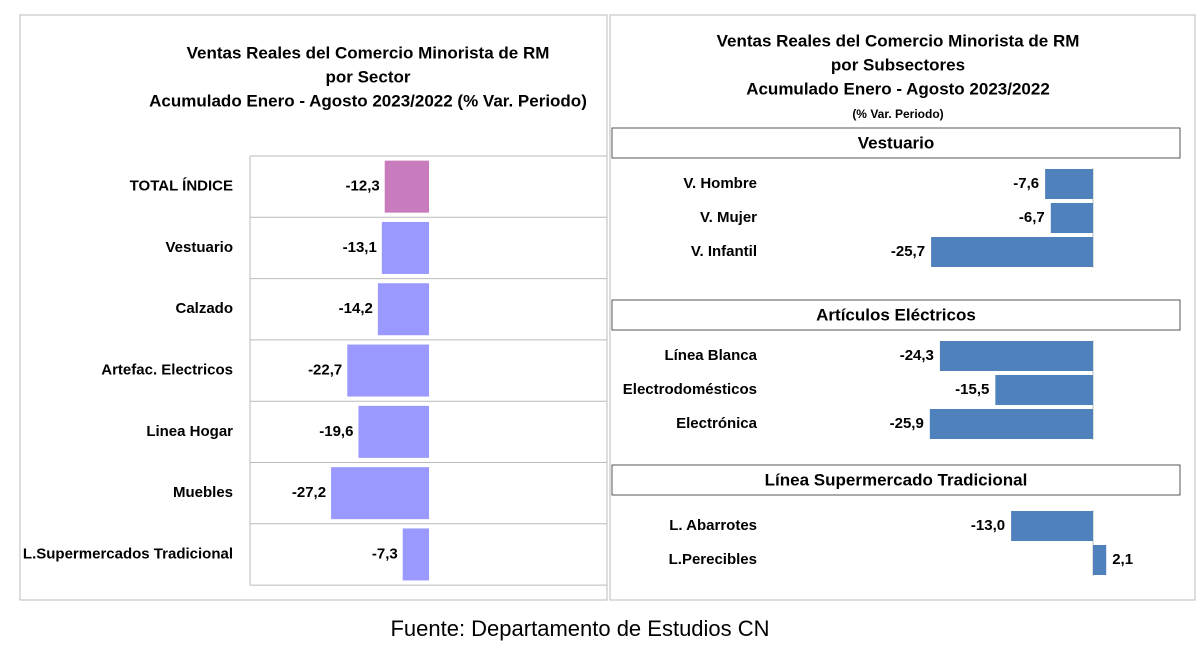 The width and height of the screenshot is (1200, 670). I want to click on category-label: TOTAL ÍNDICE, so click(181, 186).